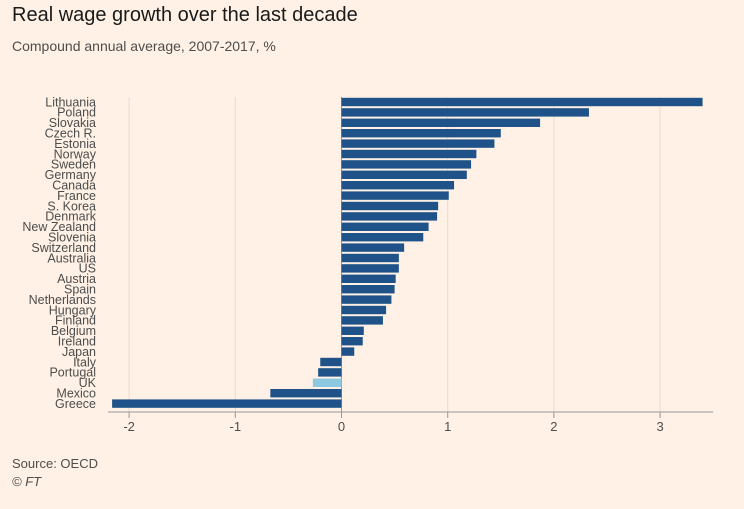 This screenshot has width=744, height=509. What do you see at coordinates (129, 426) in the screenshot?
I see `x-tick-label: -2` at bounding box center [129, 426].